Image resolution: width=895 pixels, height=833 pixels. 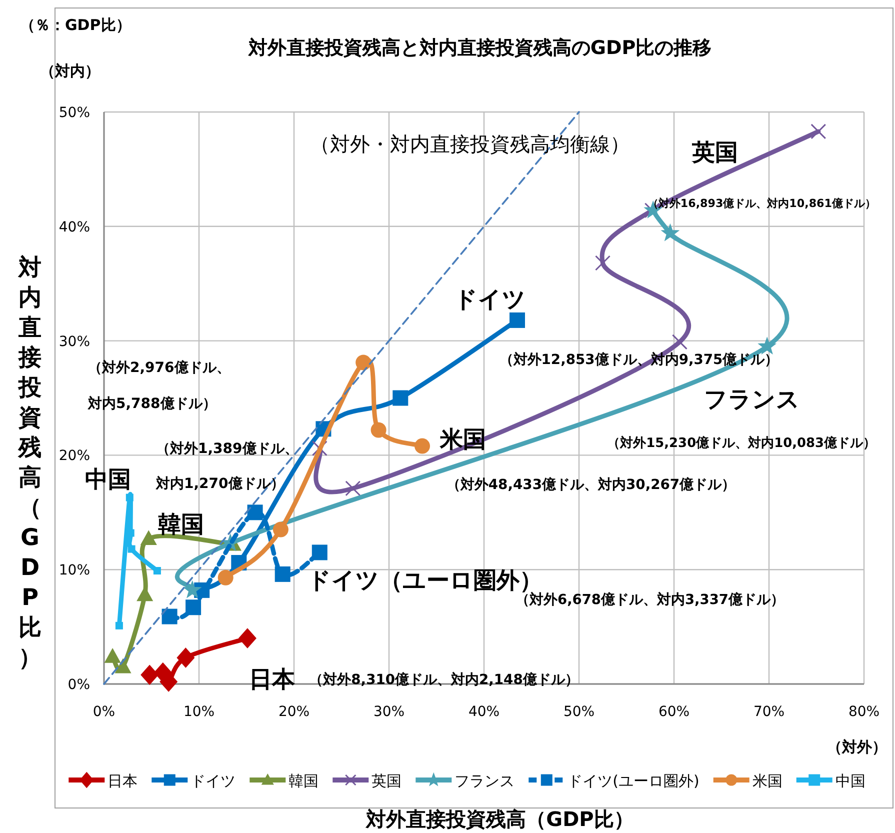 What do you see at coordinates (74, 113) in the screenshot?
I see `y-tick-label: 50%` at bounding box center [74, 113].